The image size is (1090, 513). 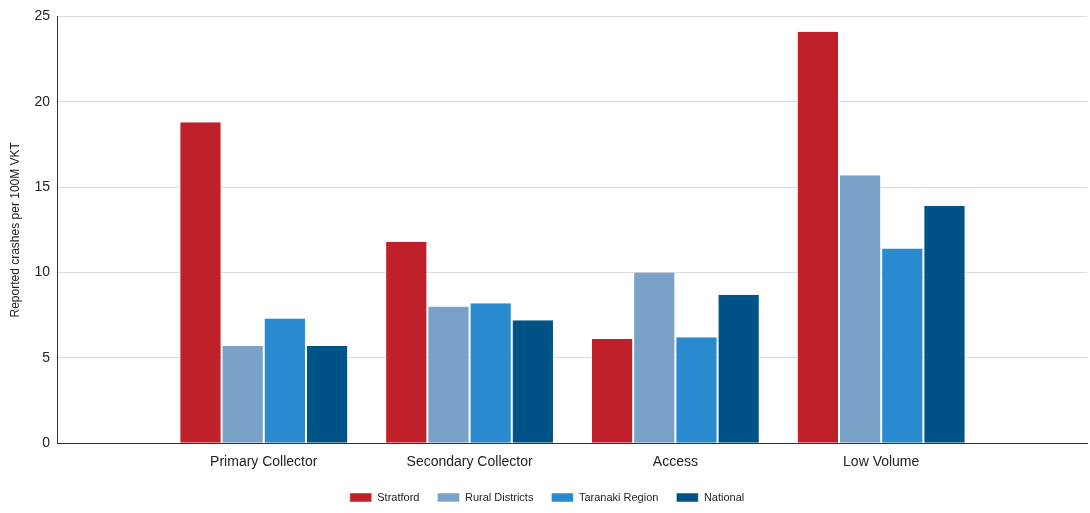 What do you see at coordinates (618, 496) in the screenshot?
I see `legend-label: Taranaki Region` at bounding box center [618, 496].